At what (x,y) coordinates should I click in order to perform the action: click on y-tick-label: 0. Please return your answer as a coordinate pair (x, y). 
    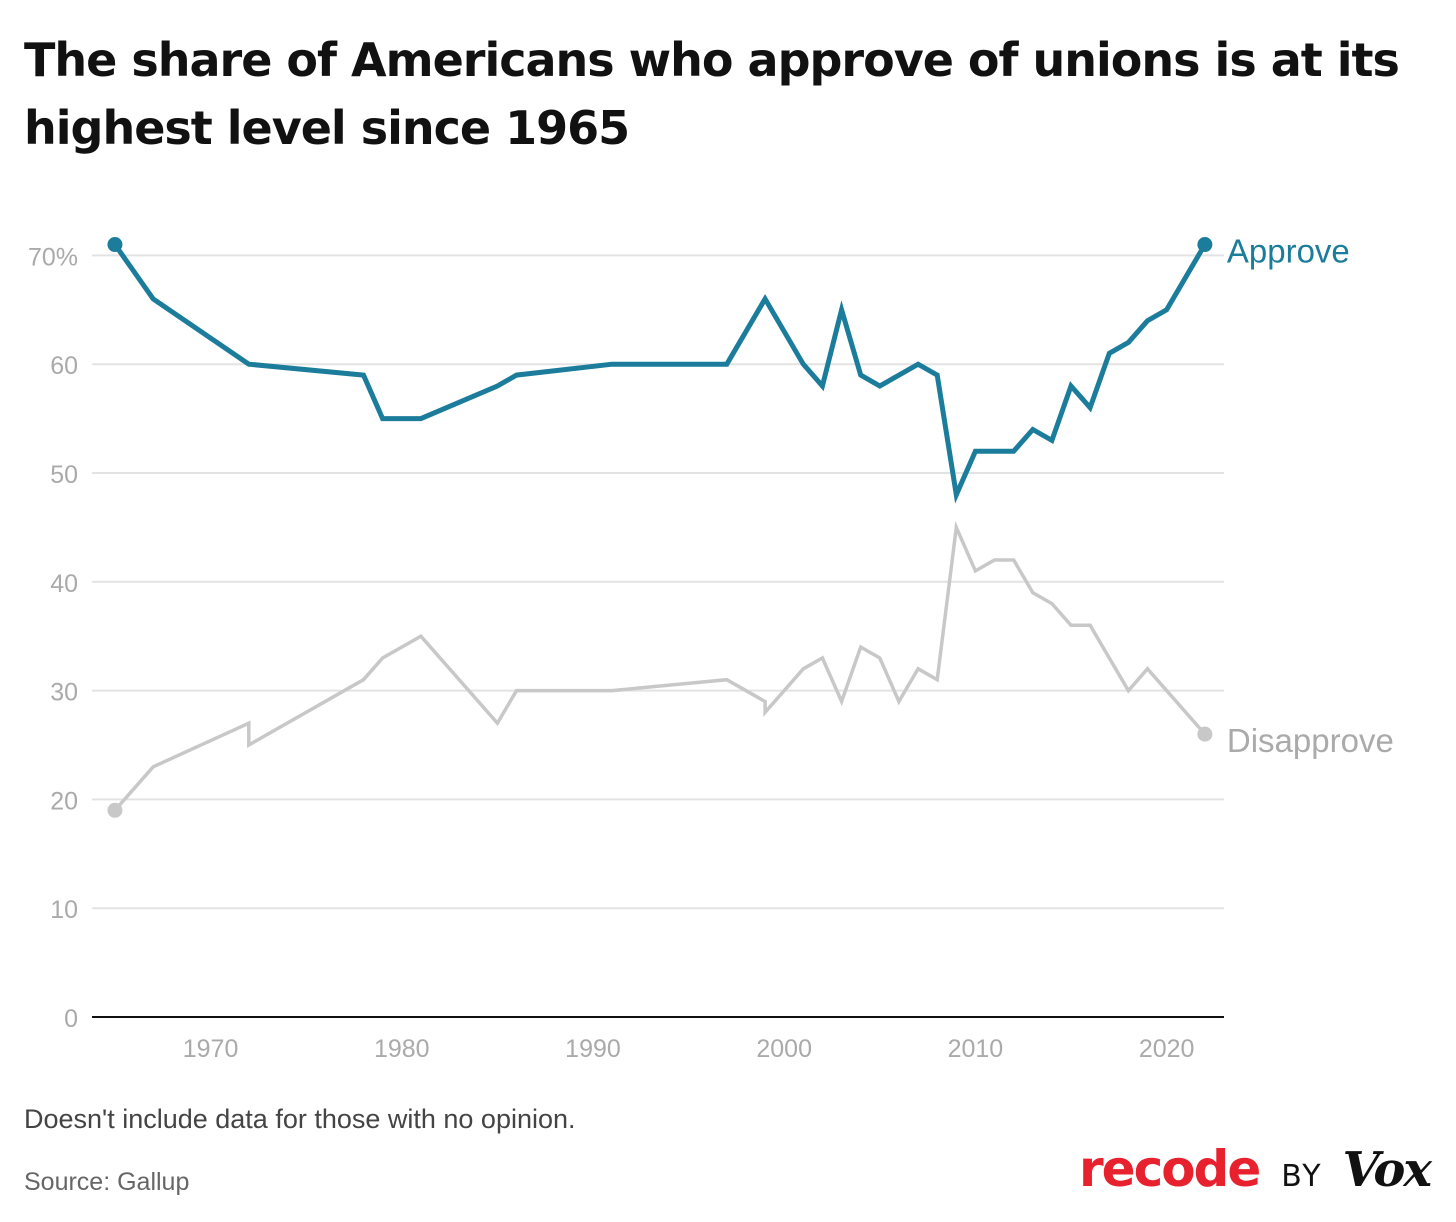
    Looking at the image, I should click on (71, 1019).